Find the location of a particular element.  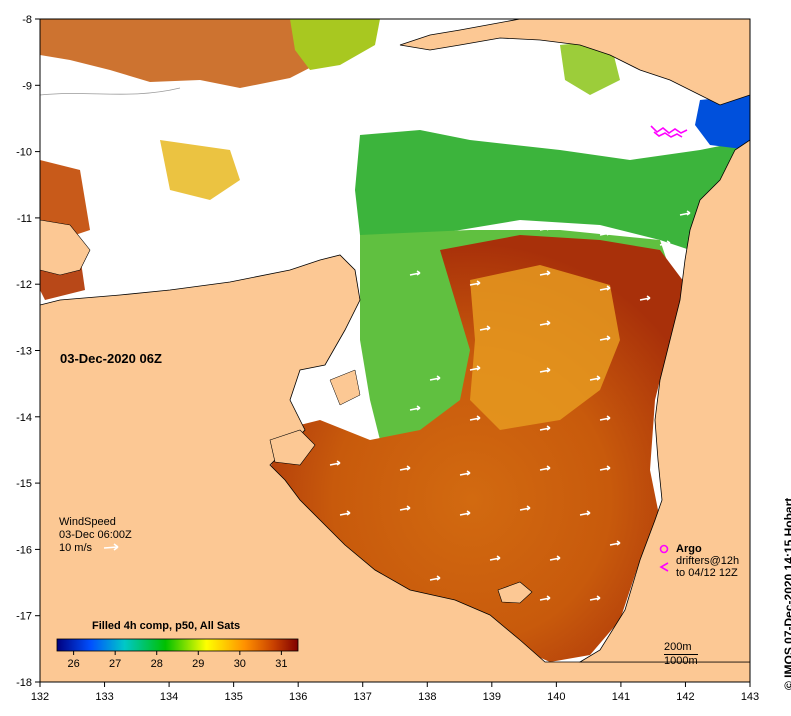

argo-legend-title: Argo is located at coordinates (699, 549).